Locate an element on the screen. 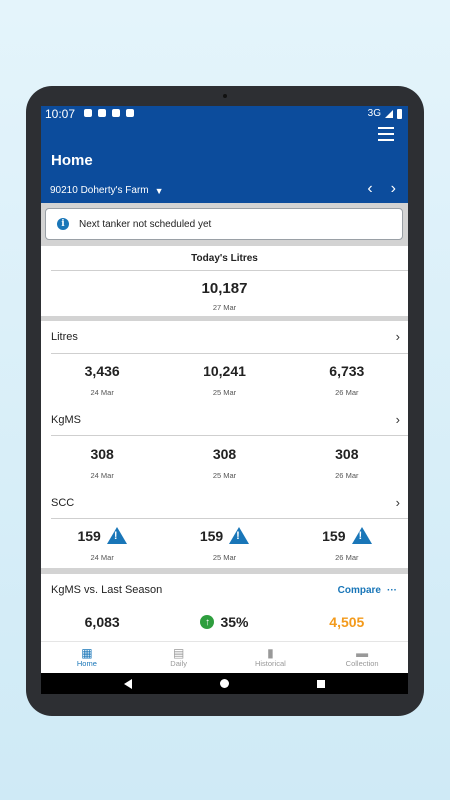 The width and height of the screenshot is (450, 800). status-bar: 10:07 3G is located at coordinates (224, 114).